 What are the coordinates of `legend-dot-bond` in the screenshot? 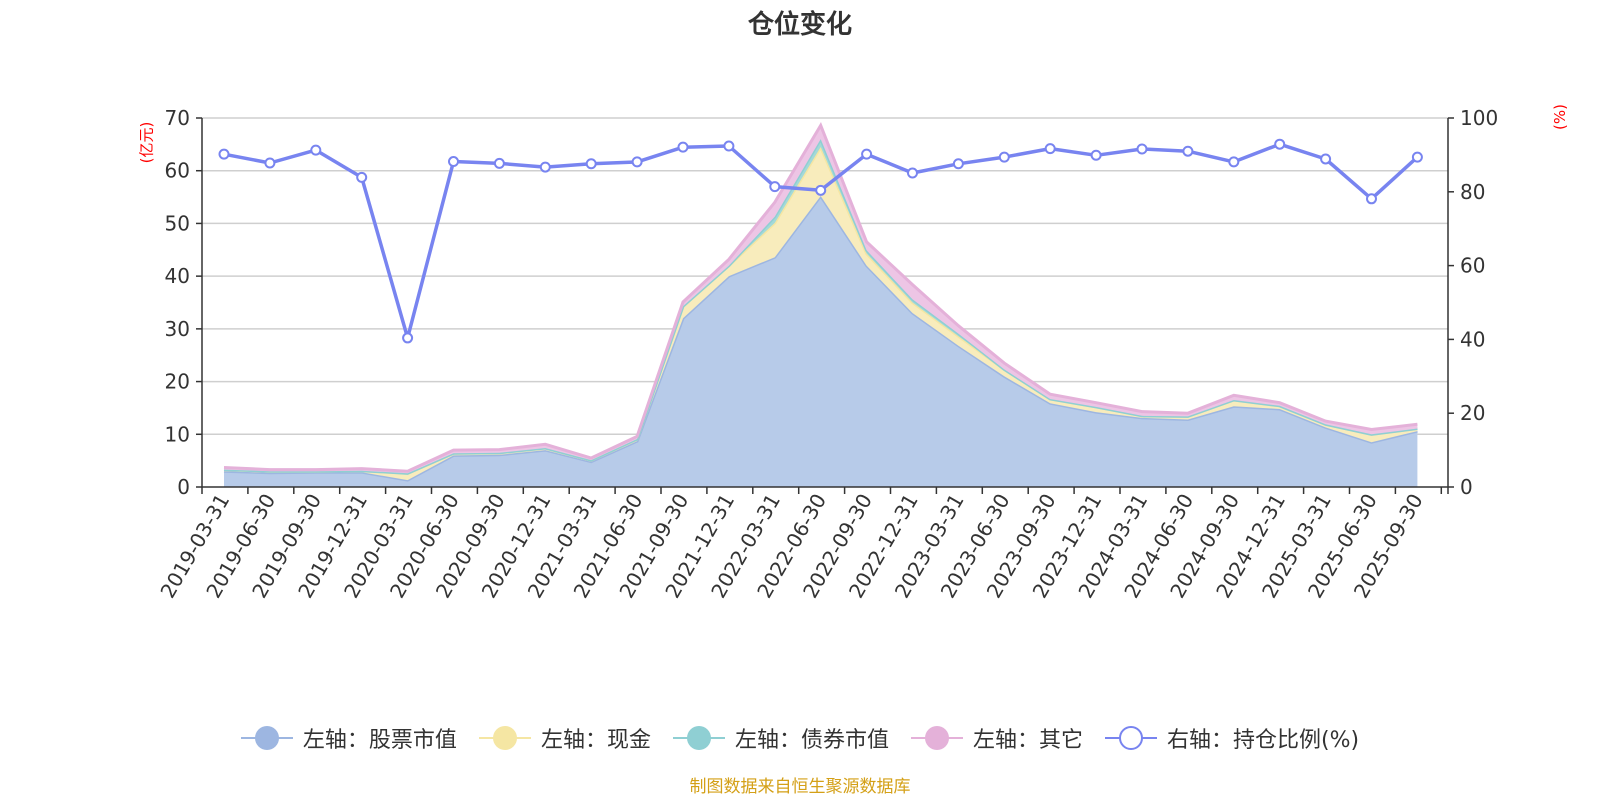 It's located at (698, 738).